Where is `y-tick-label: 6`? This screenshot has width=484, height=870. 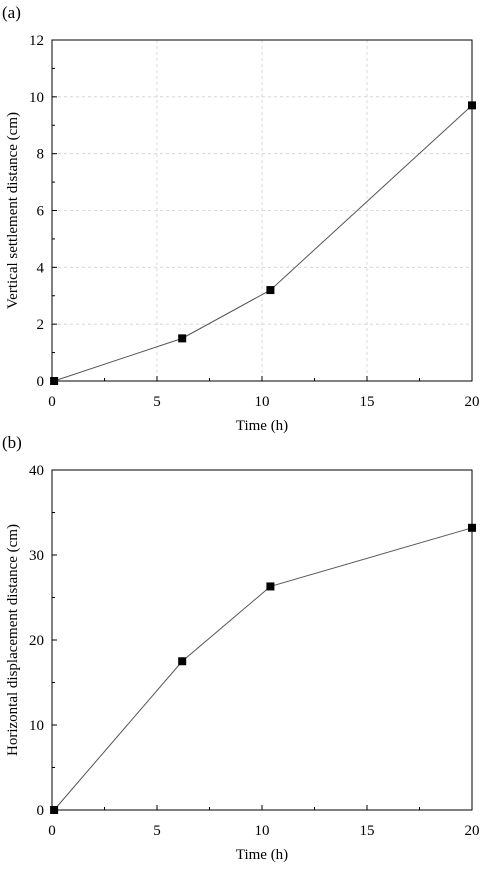
y-tick-label: 6 is located at coordinates (41, 212).